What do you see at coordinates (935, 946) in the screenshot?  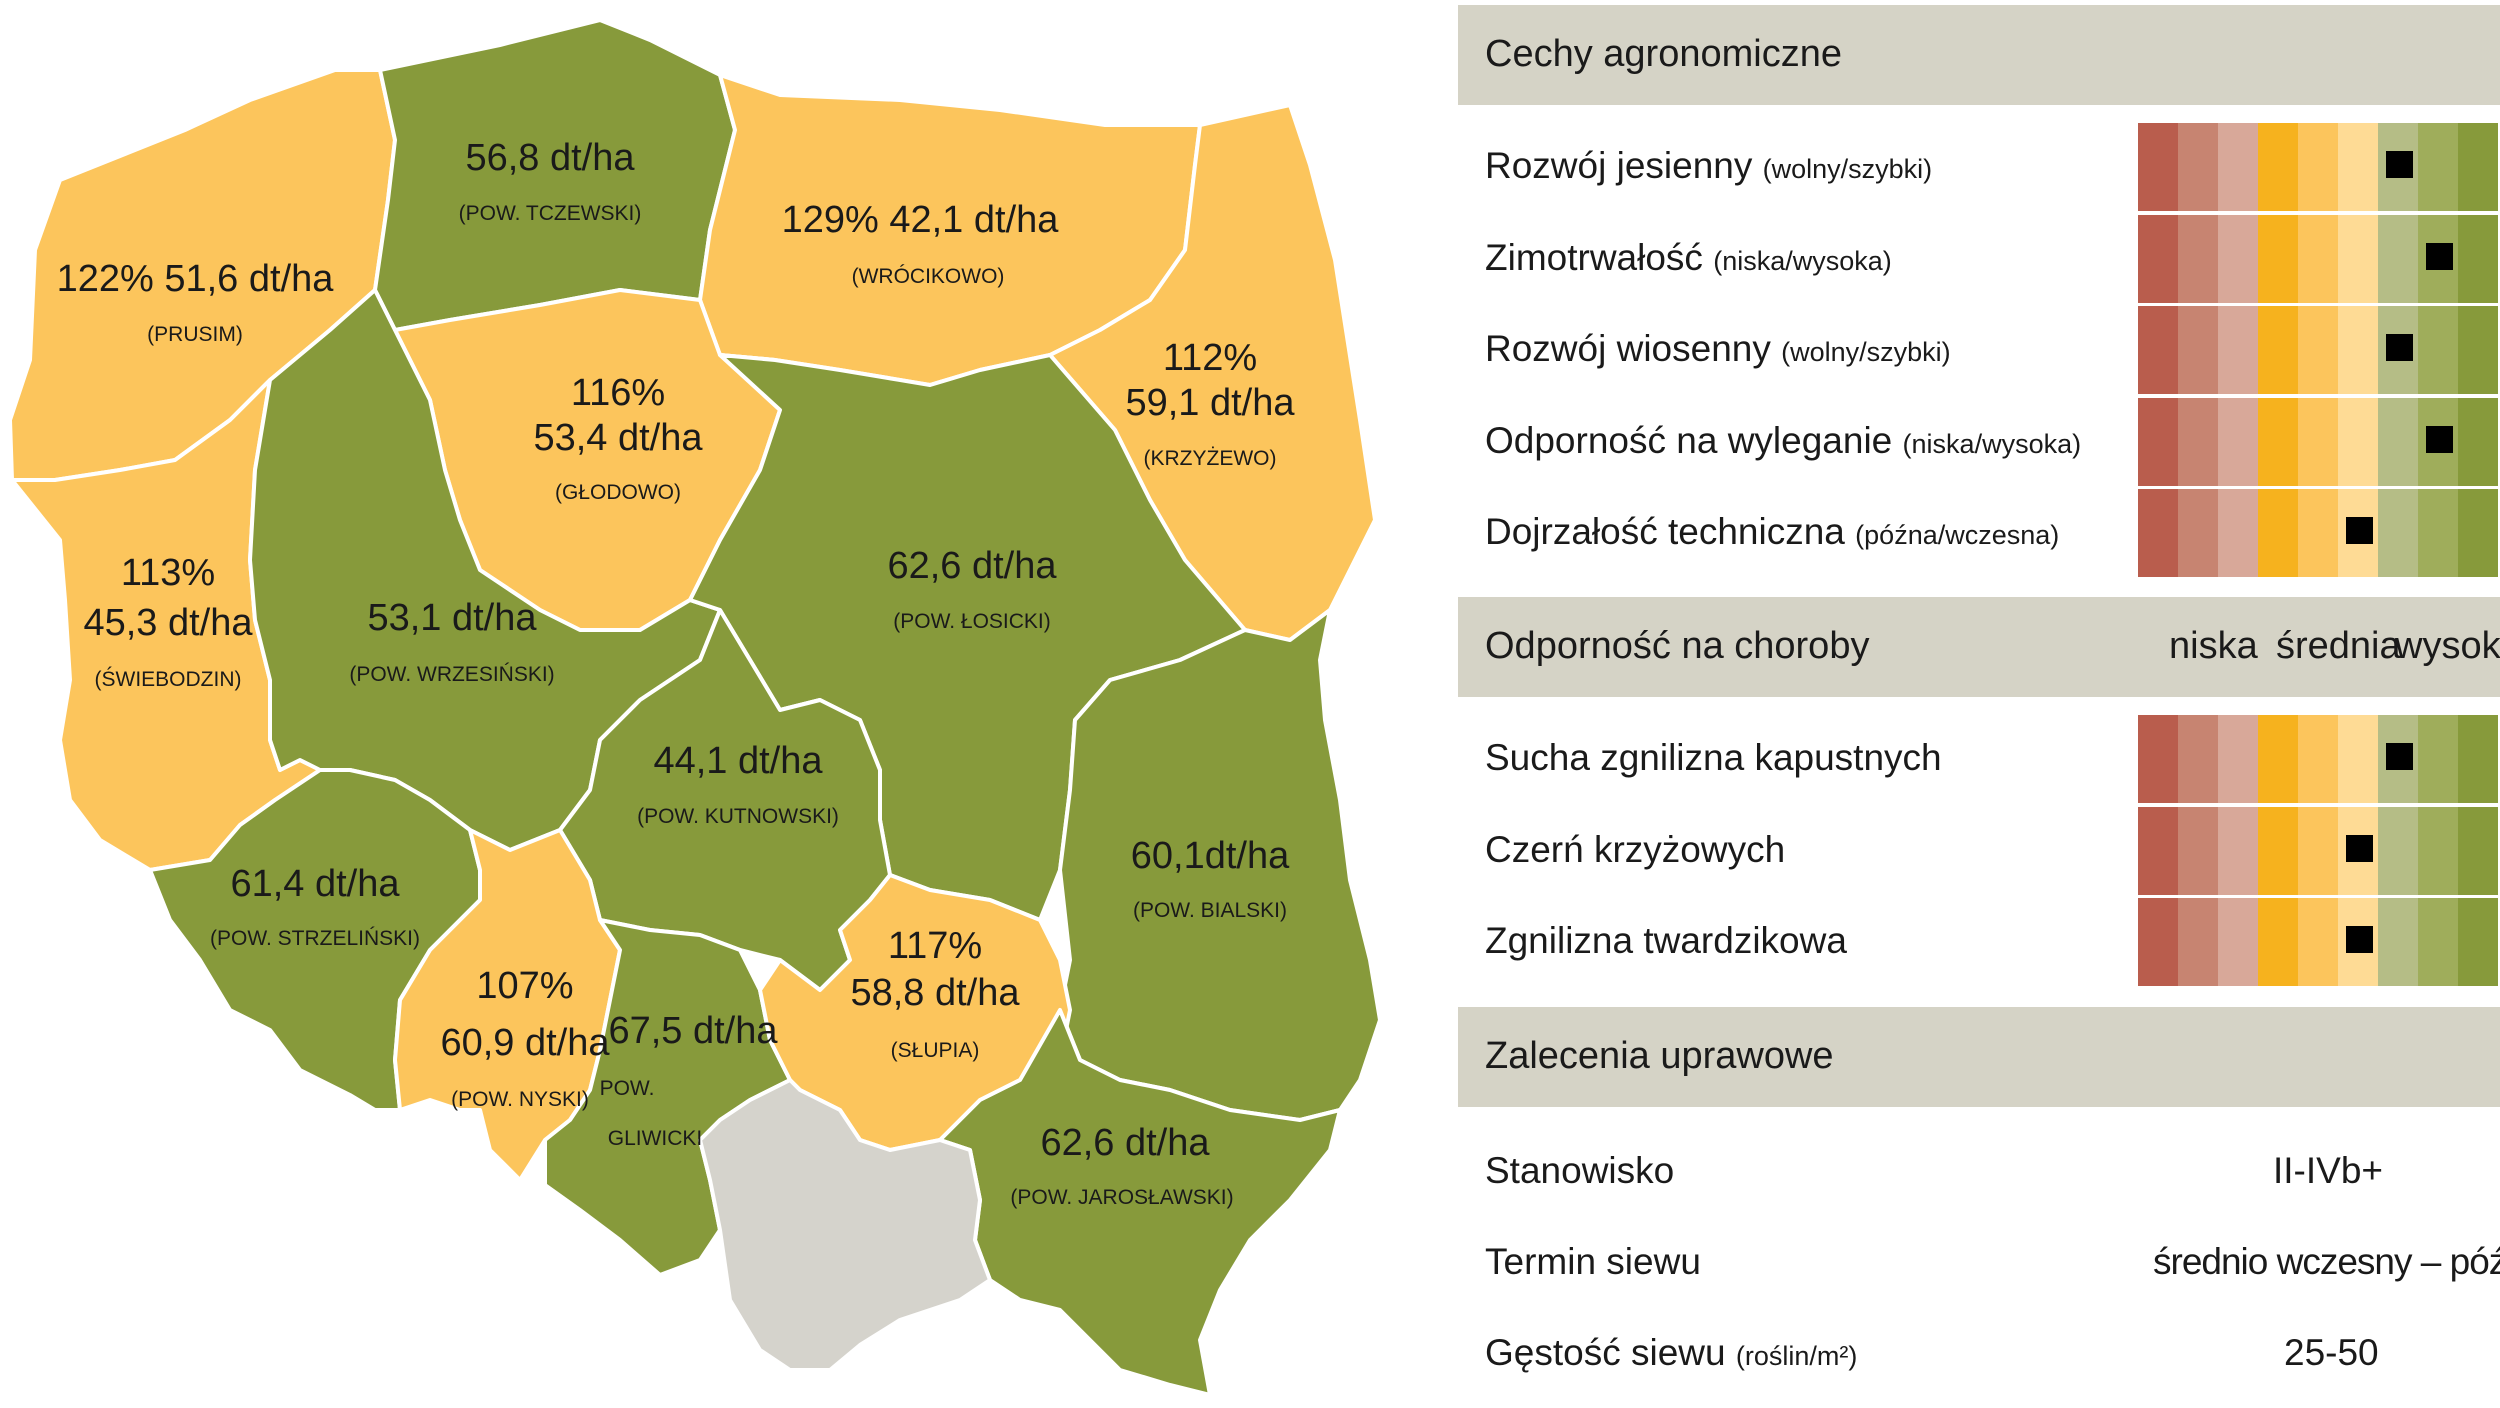 I see `label-percent-swietokrzyskie: 117%` at bounding box center [935, 946].